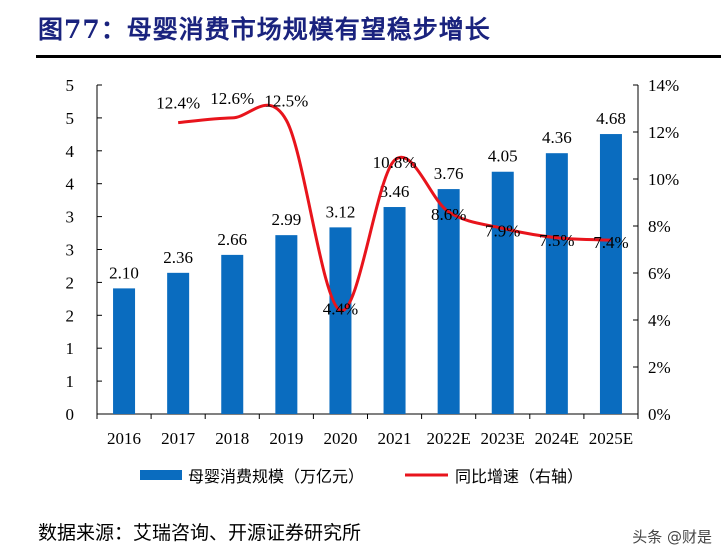 The image size is (726, 555). What do you see at coordinates (276, 477) in the screenshot?
I see `legend-bar-label: 母婴消费规模（万亿元）` at bounding box center [276, 477].